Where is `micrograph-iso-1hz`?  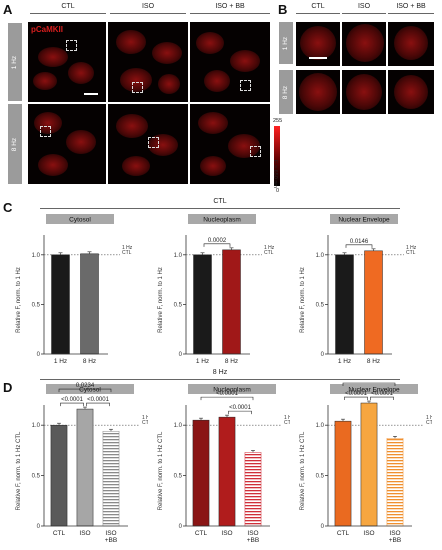
micrograph-iso-1hz is located at coordinates (148, 62).